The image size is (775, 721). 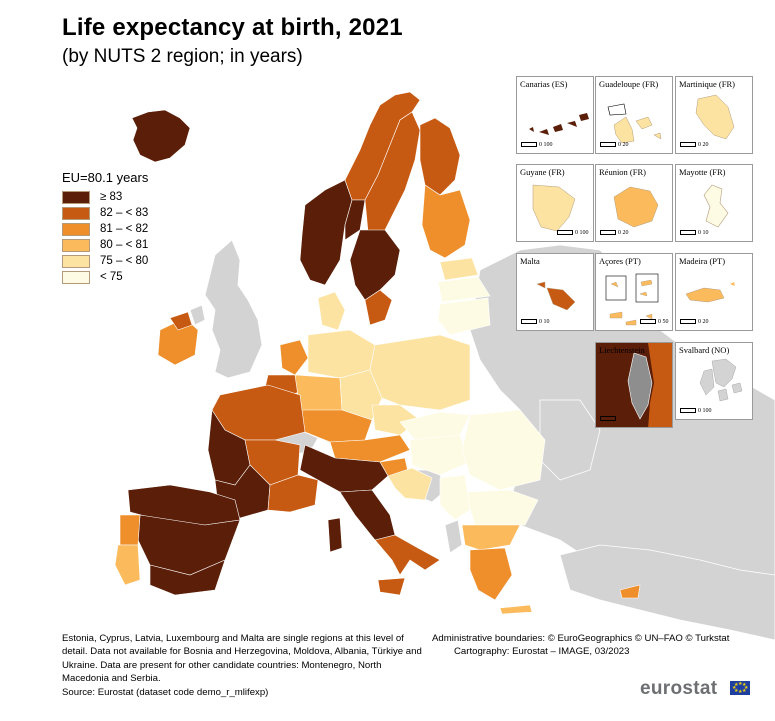 What do you see at coordinates (293, 493) in the screenshot?
I see `region-france-southeast` at bounding box center [293, 493].